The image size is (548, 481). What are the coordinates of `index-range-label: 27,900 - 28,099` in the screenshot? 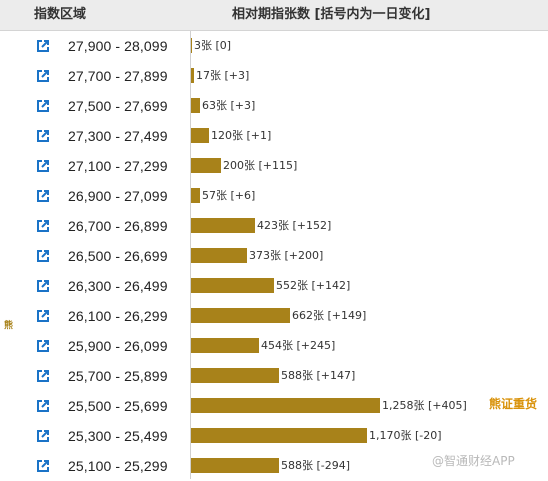 It's located at (118, 46).